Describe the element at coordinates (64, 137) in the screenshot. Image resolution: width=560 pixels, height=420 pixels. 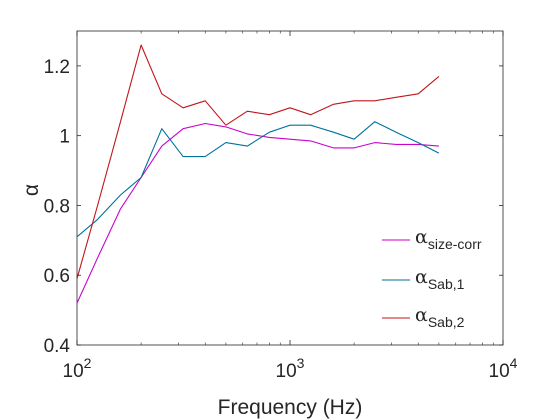
I see `y-tick-label: 1` at that location.